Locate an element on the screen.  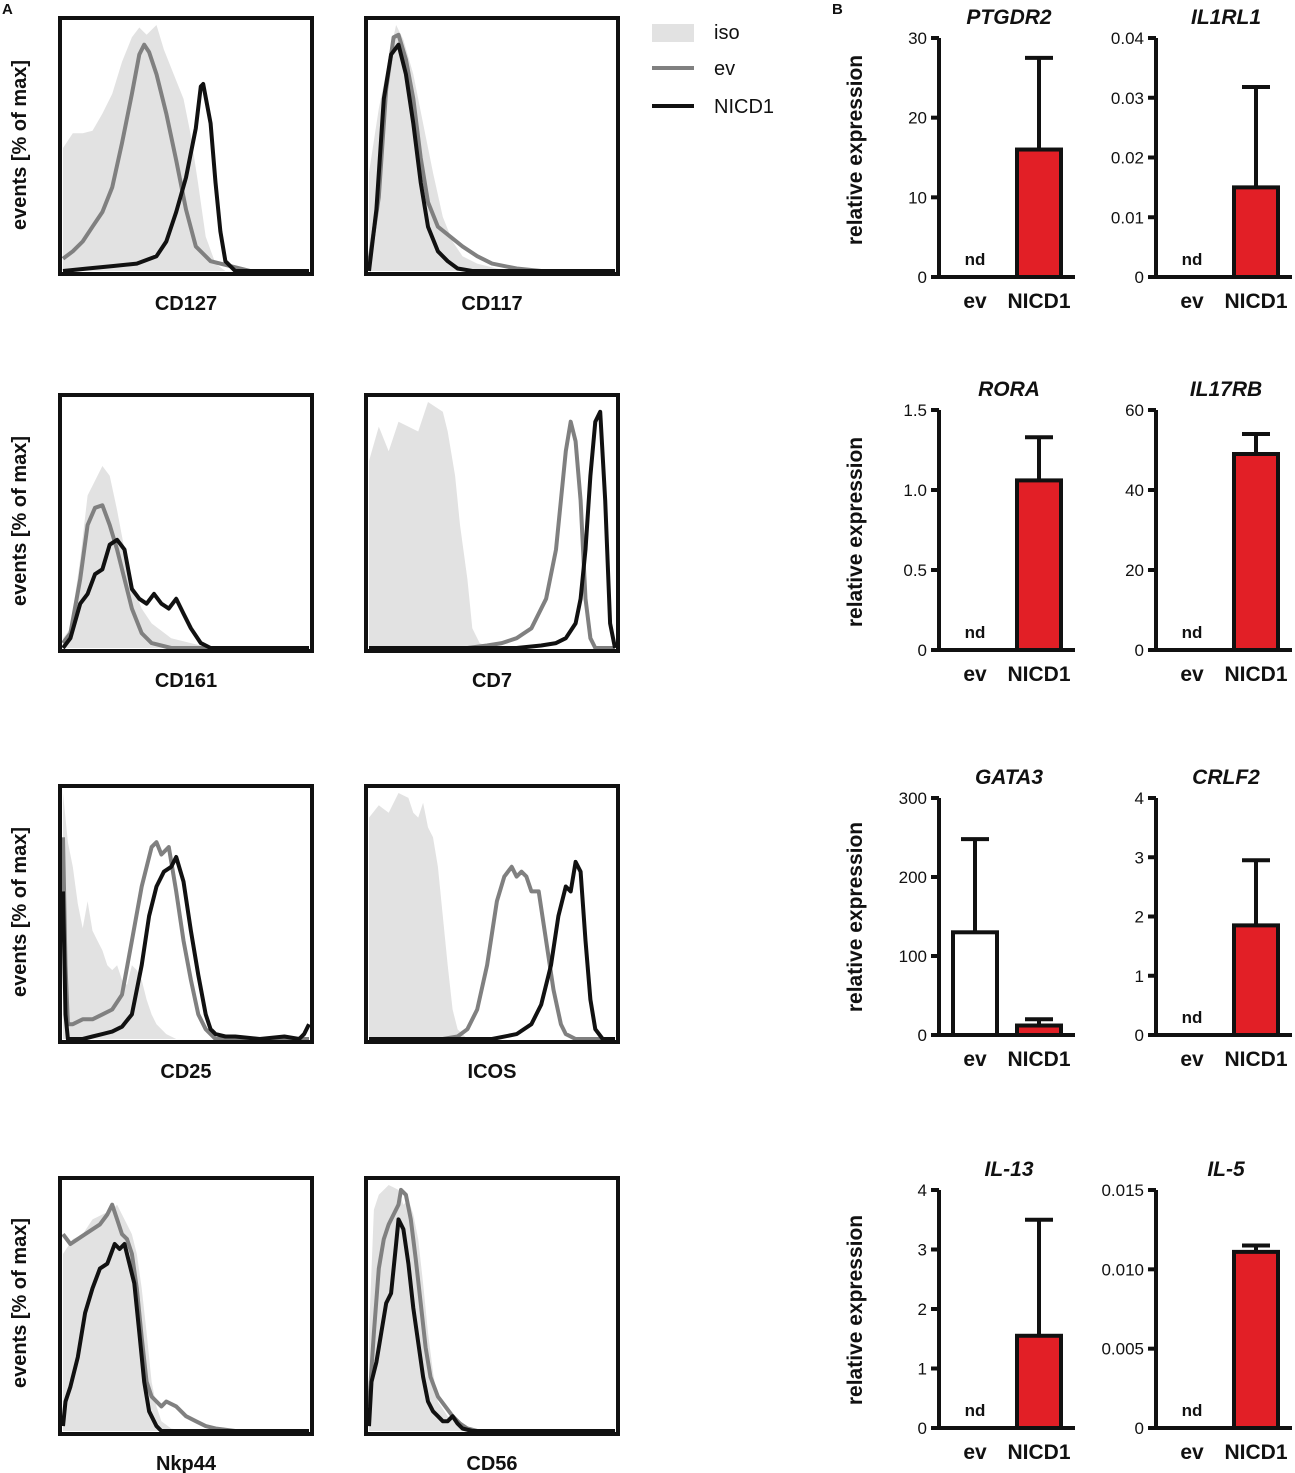
legend-swatch-iso is located at coordinates (673, 33).